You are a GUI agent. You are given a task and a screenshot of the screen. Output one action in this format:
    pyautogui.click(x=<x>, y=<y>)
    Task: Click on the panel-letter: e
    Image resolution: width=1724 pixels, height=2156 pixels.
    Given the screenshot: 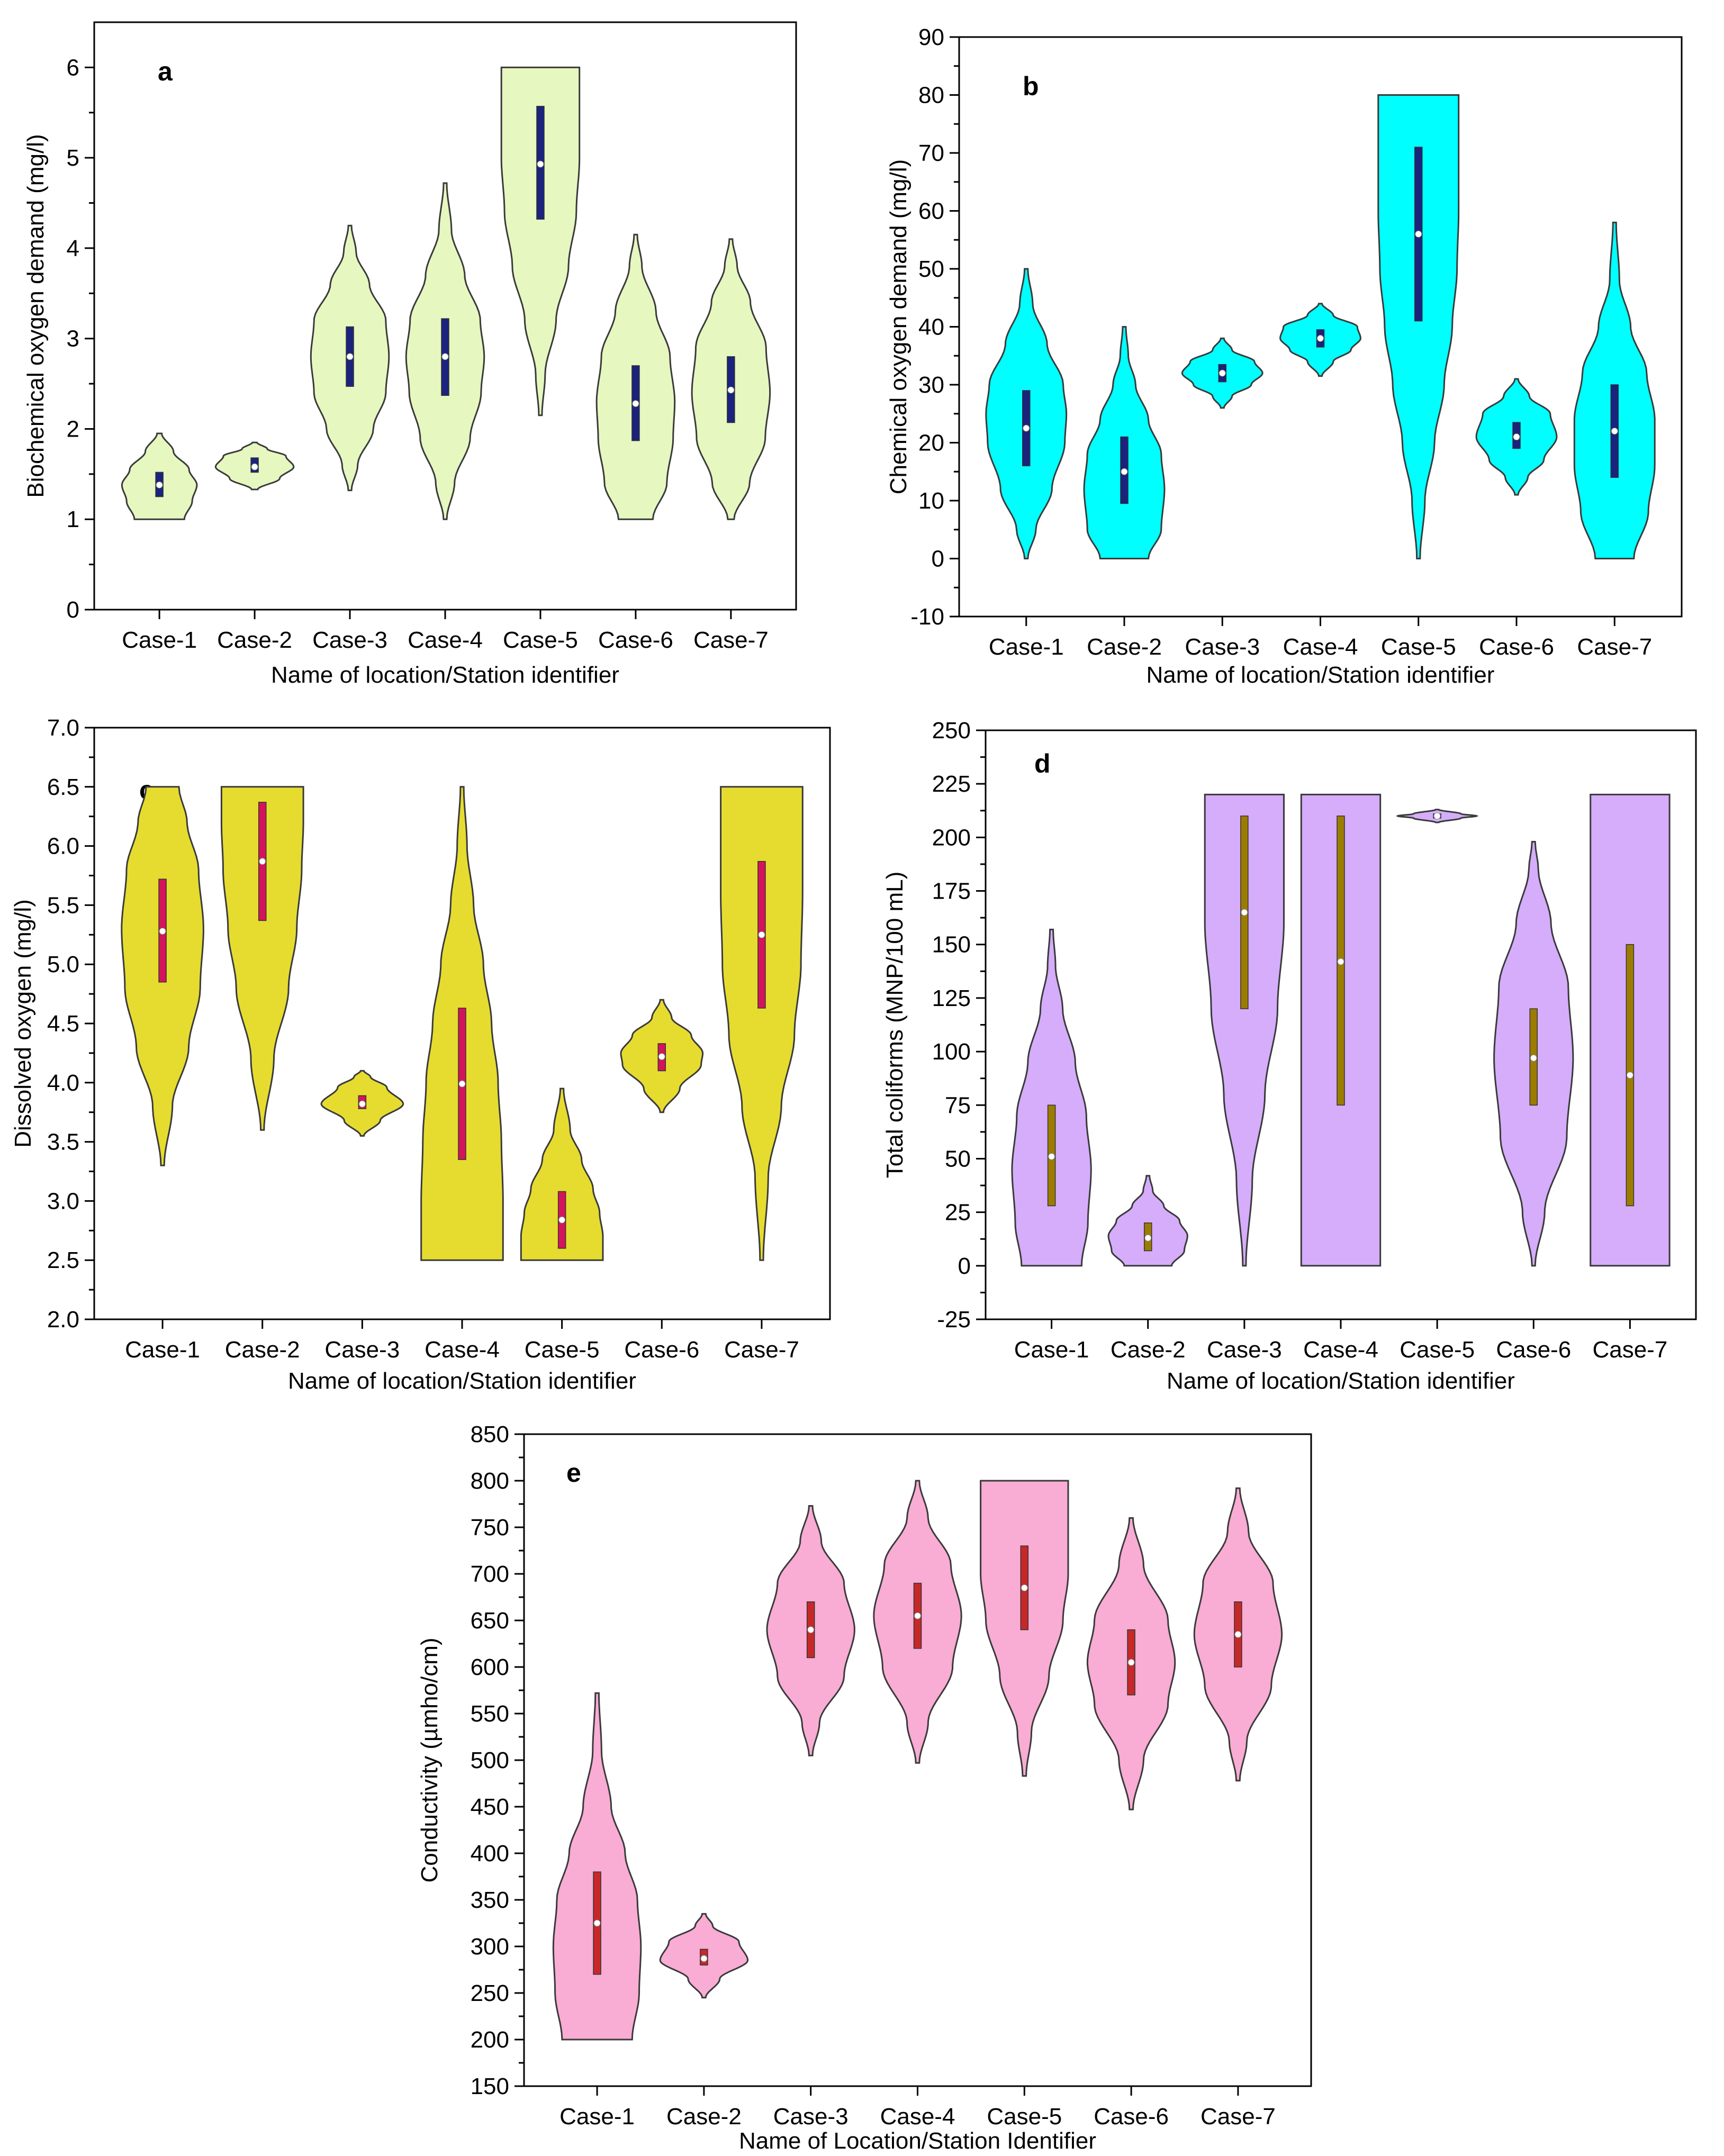 What is the action you would take?
    pyautogui.click(x=574, y=1473)
    